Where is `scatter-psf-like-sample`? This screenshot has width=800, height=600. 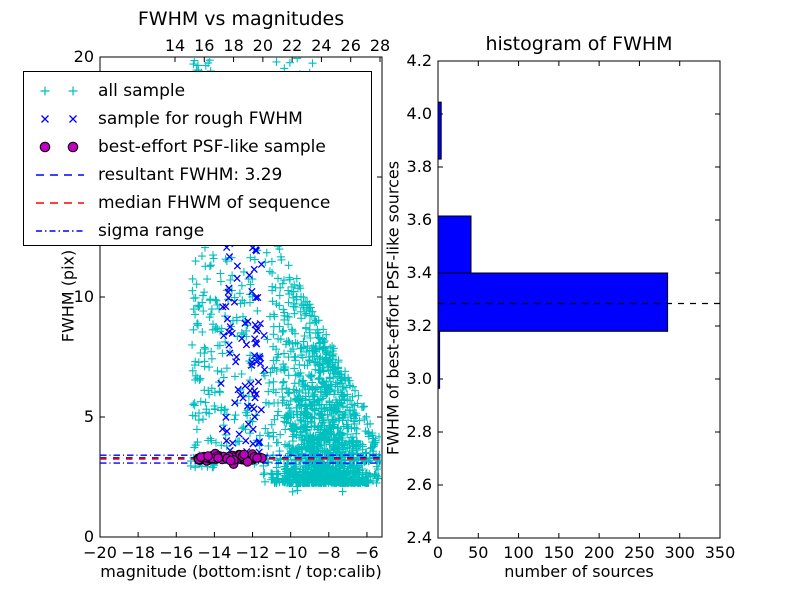
scatter-psf-like-sample is located at coordinates (230, 458).